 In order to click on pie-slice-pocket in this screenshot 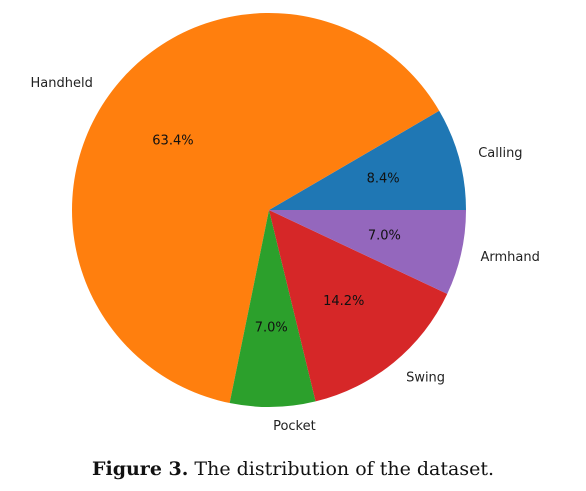, I will do `click(272, 308)`.